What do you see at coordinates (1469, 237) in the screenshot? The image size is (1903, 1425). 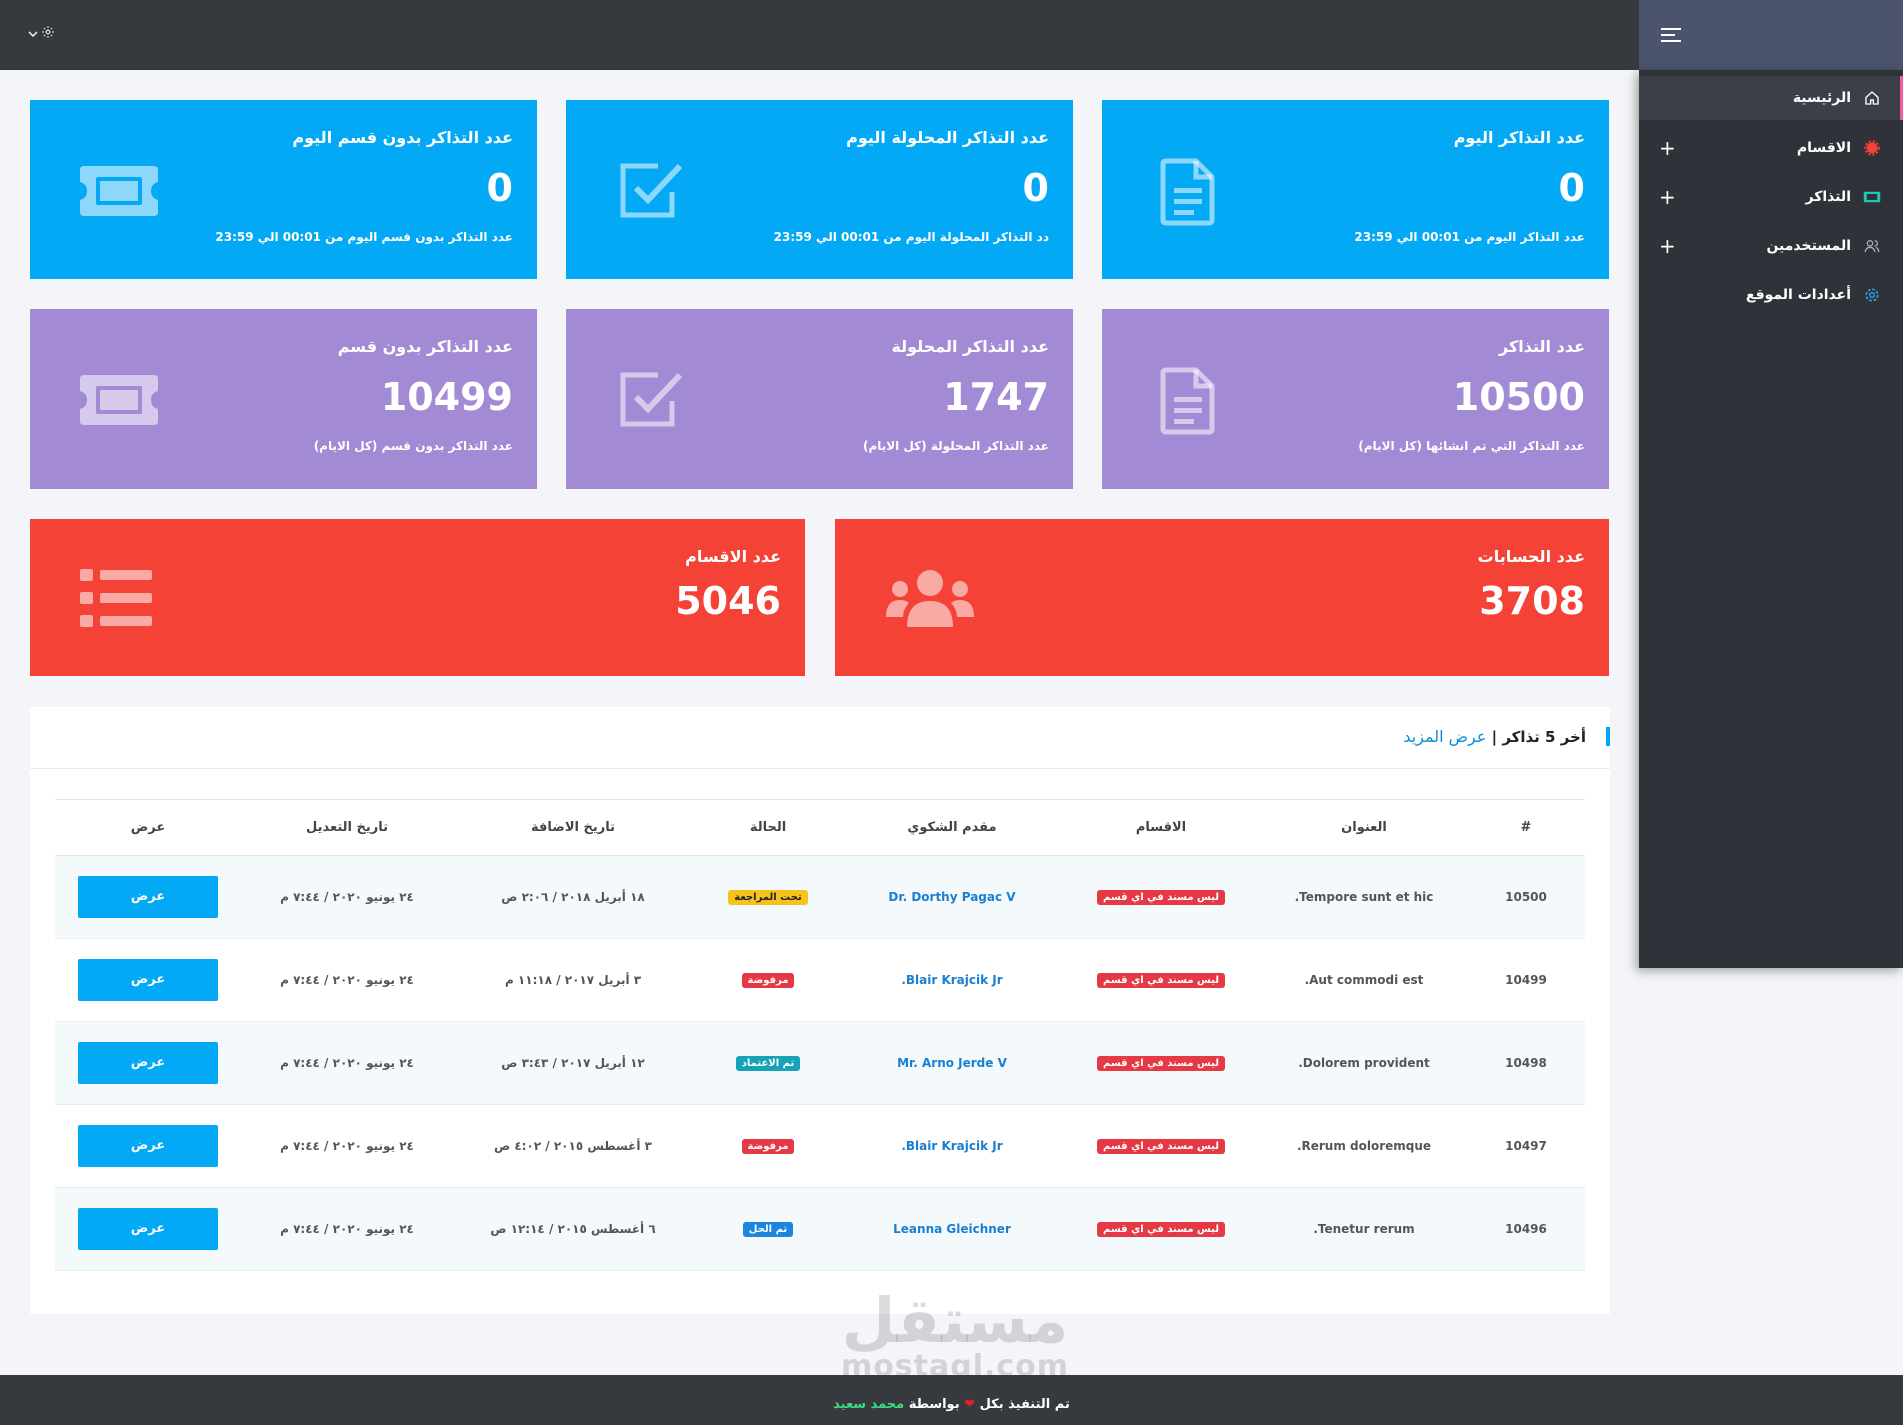 I see `card-description: عدد التذاكر اليوم من 00:01 الي 23:59` at bounding box center [1469, 237].